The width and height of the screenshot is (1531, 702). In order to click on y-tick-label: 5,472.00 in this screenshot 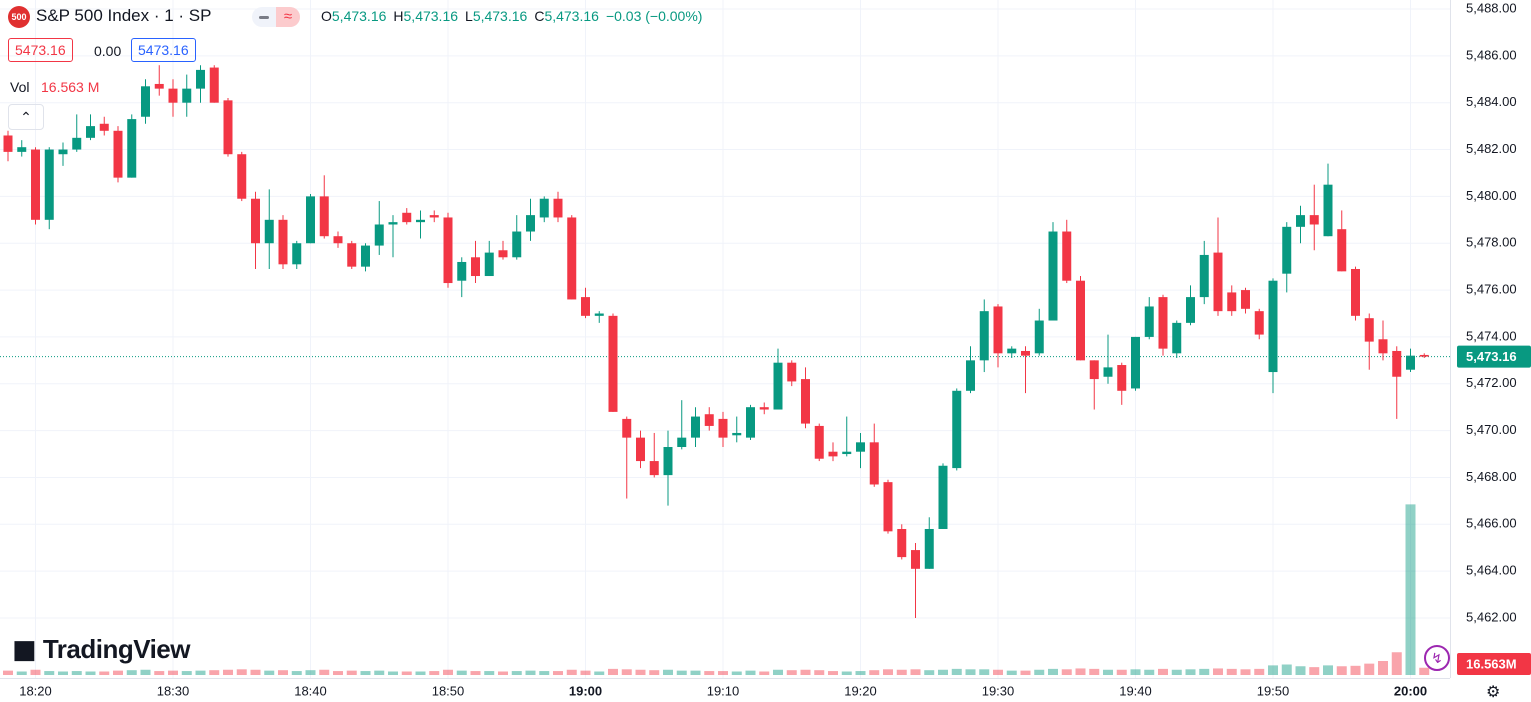, I will do `click(1491, 382)`.